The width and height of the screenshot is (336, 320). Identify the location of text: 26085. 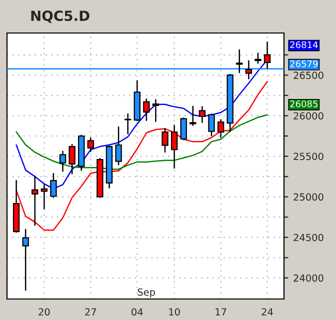
(304, 104).